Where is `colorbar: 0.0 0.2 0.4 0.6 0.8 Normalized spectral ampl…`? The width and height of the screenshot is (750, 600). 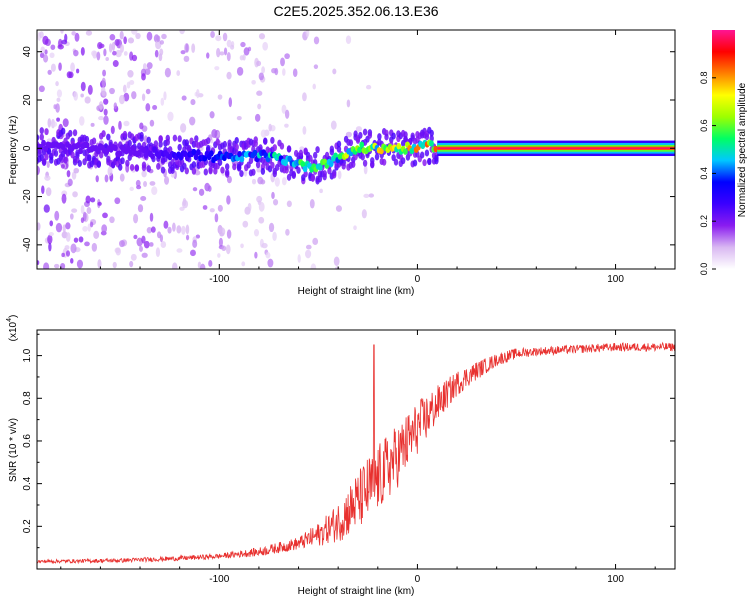
colorbar: 0.0 0.2 0.4 0.6 0.8 Normalized spectral ampl… is located at coordinates (723, 152).